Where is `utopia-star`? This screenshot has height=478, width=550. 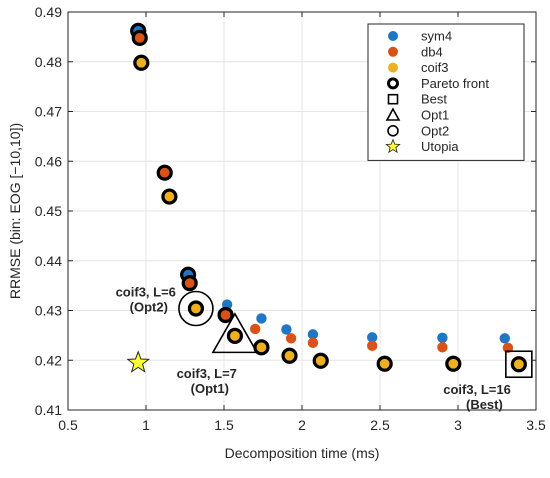
utopia-star is located at coordinates (138, 361).